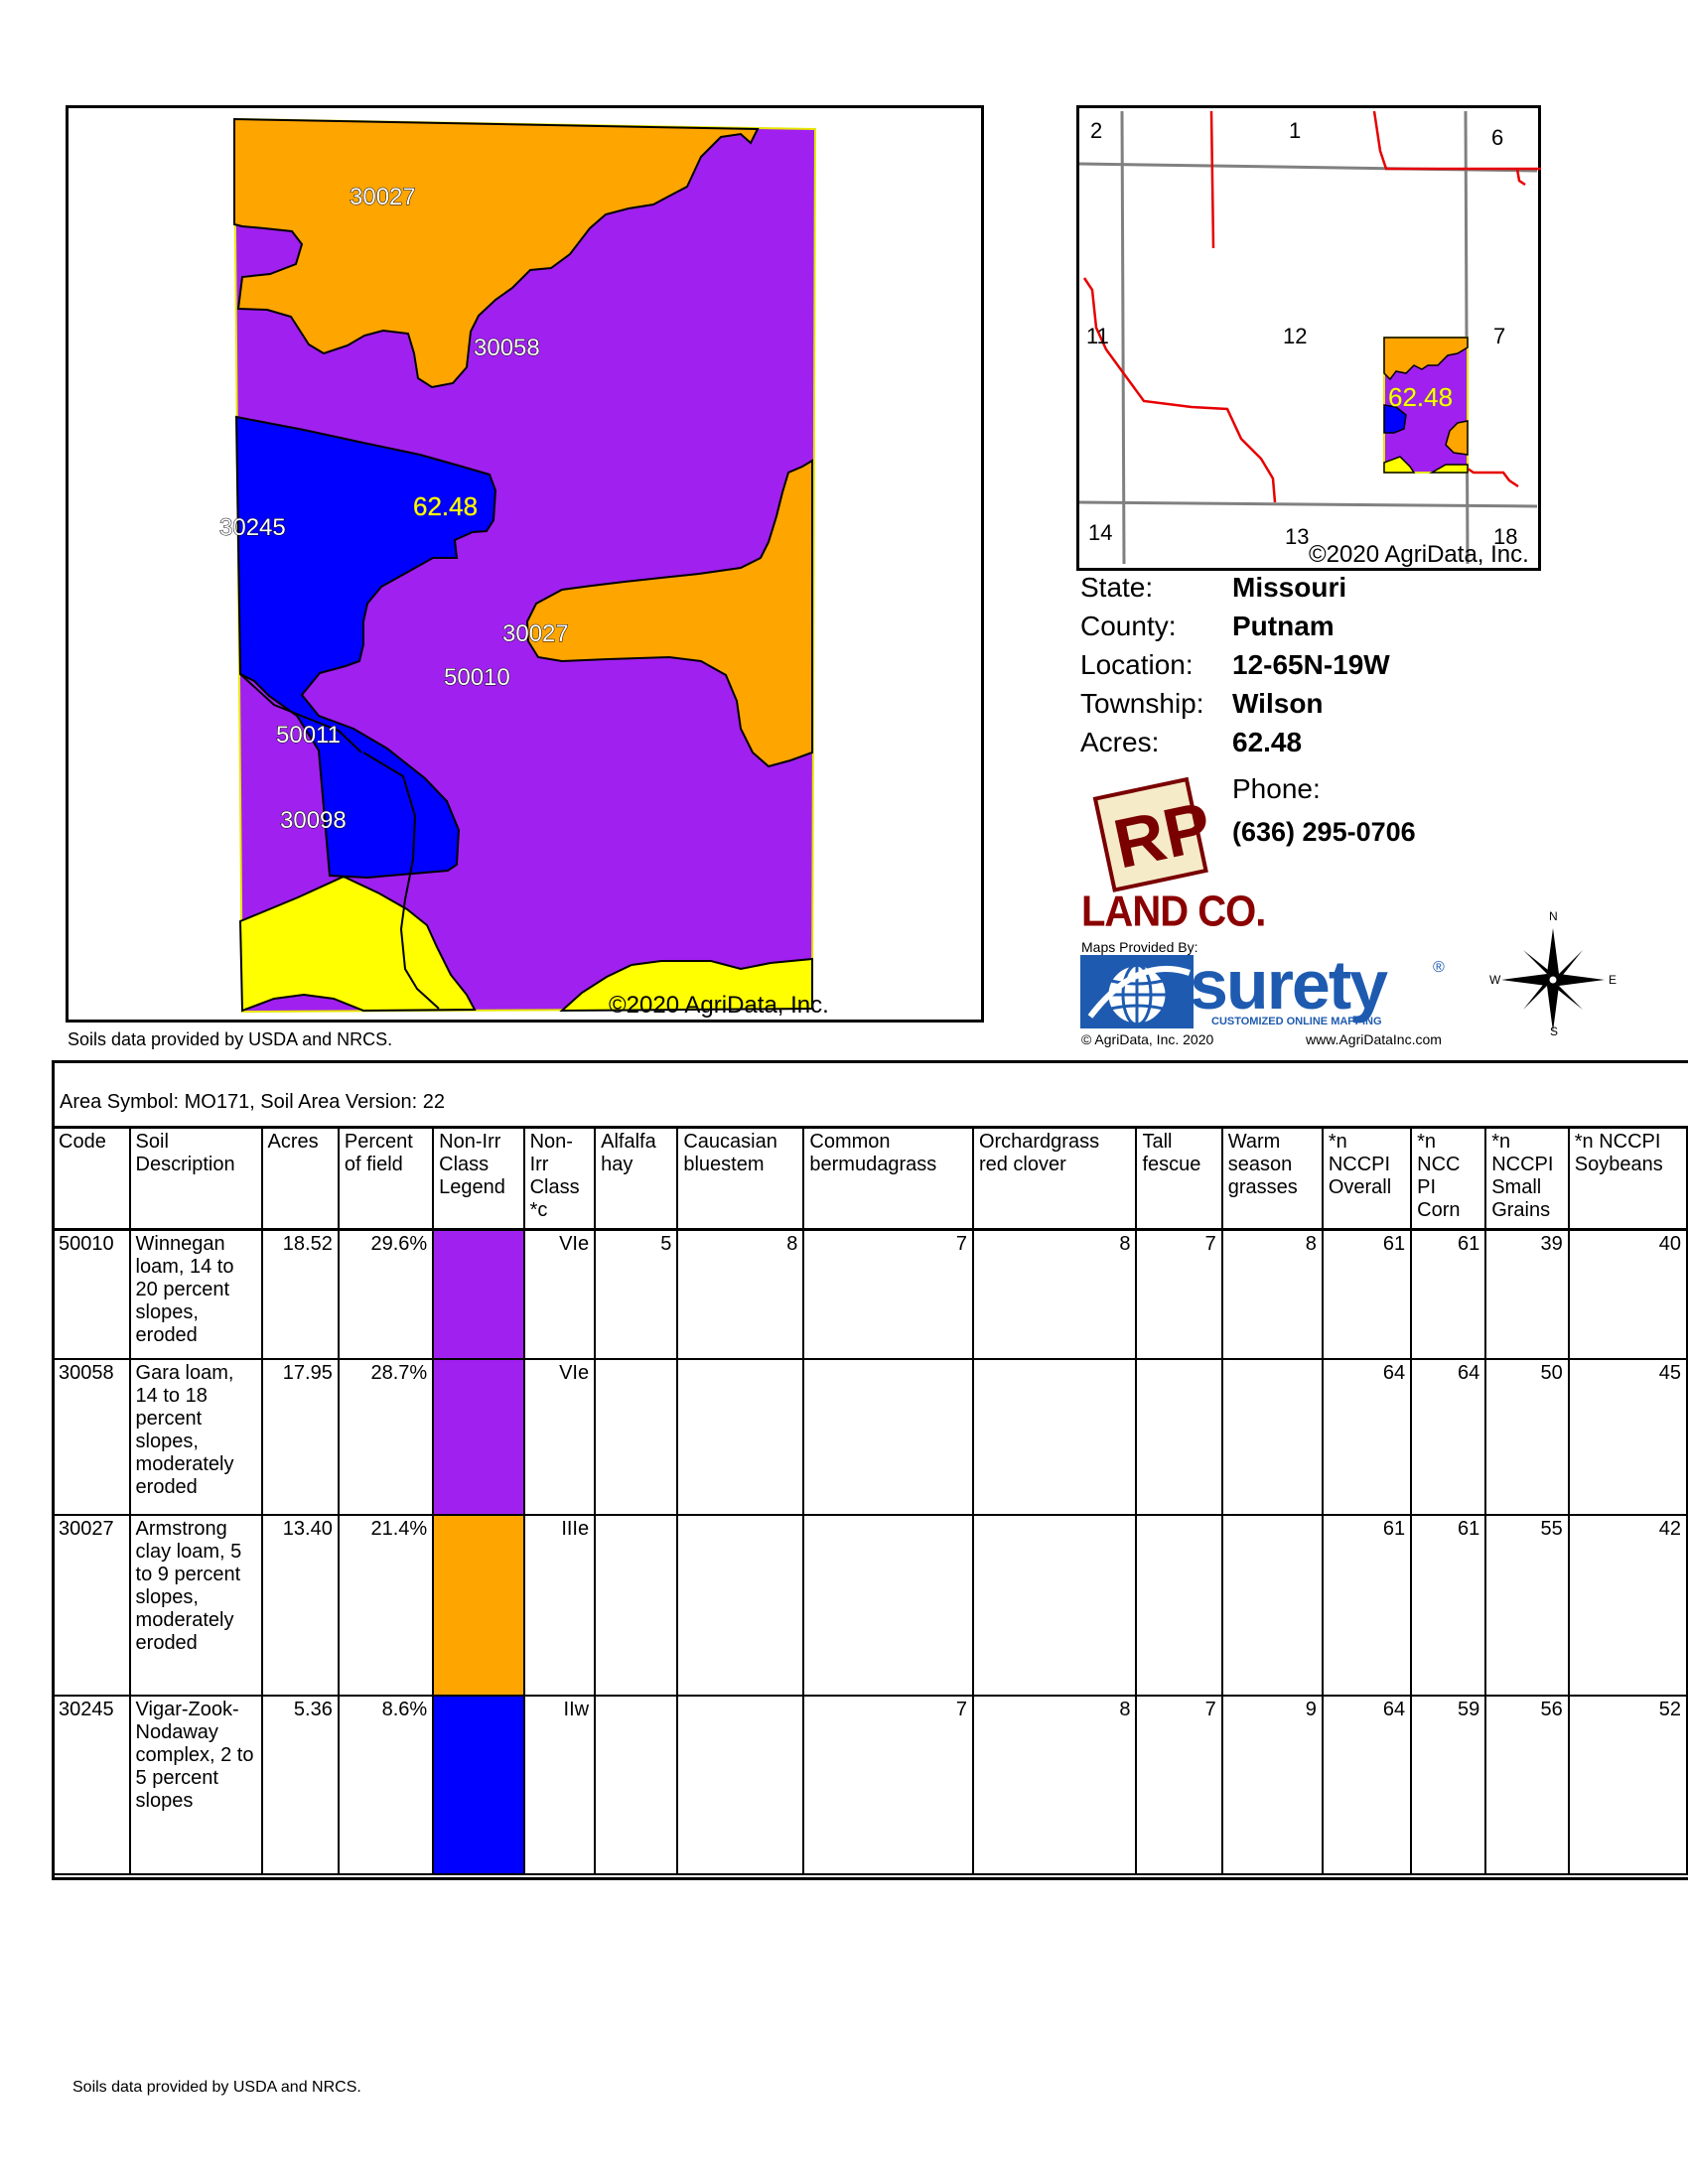 This screenshot has width=1688, height=2184. Describe the element at coordinates (1272, 1436) in the screenshot. I see `cell-warm` at that location.